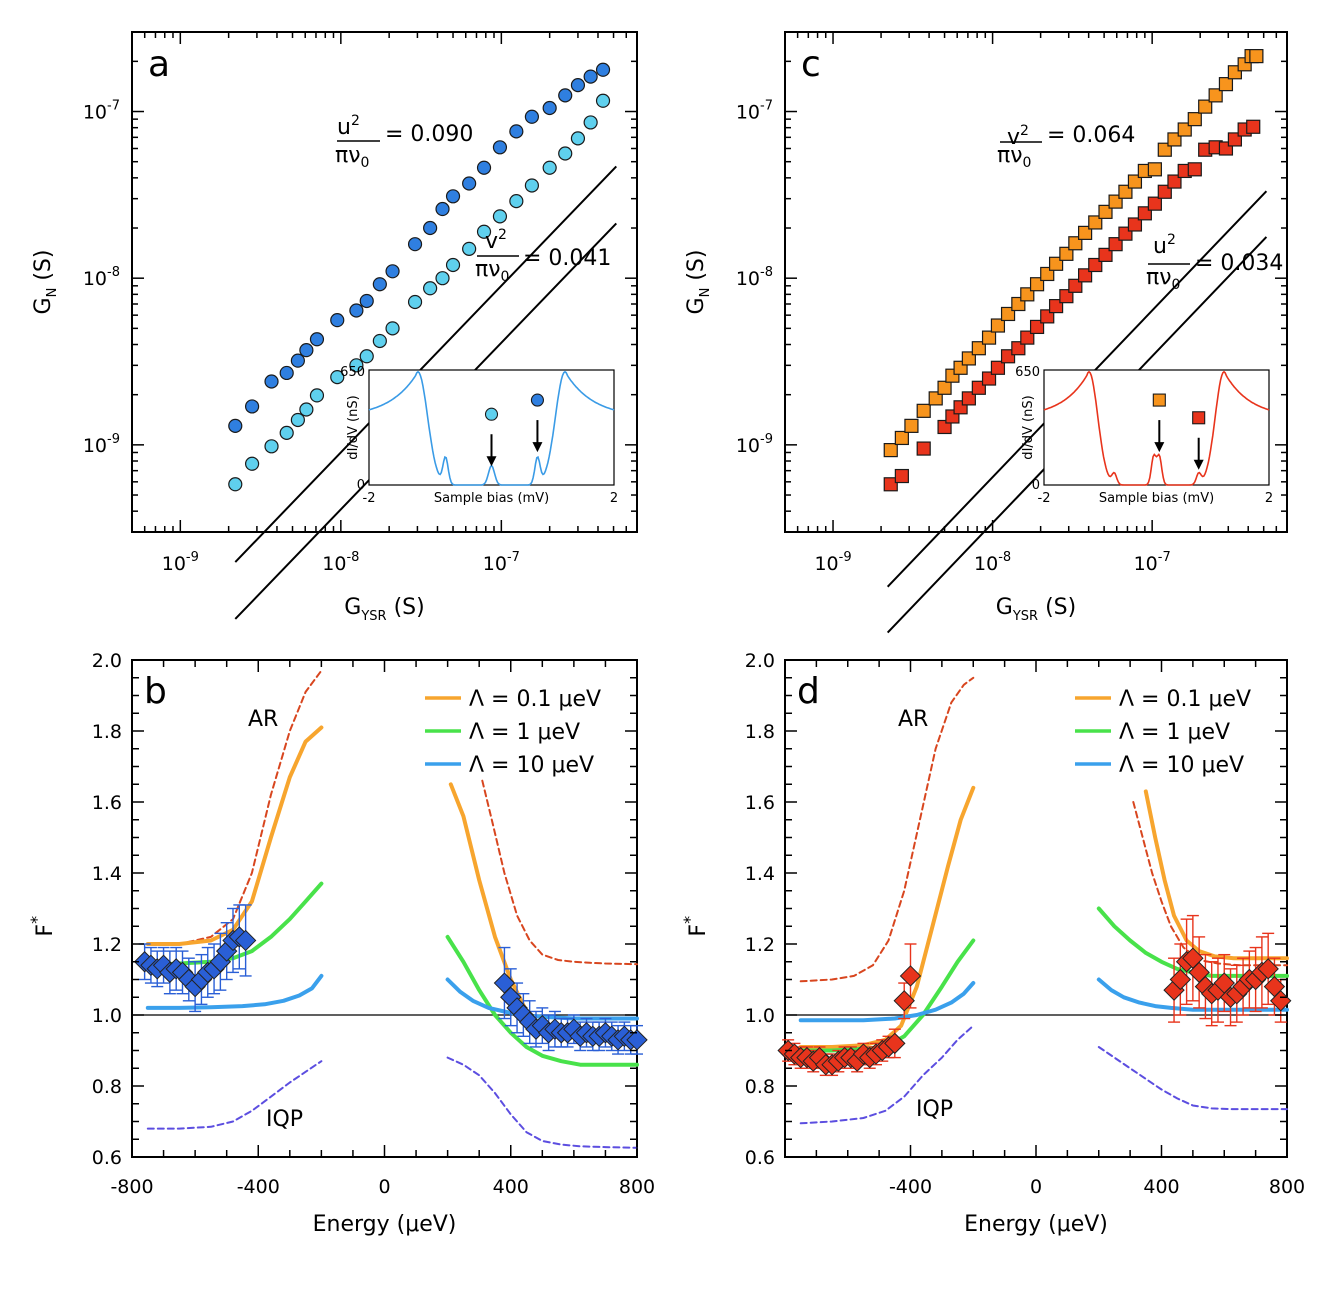 Image resolution: width=1329 pixels, height=1292 pixels. Describe the element at coordinates (537, 400) in the screenshot. I see `inset-marker` at that location.